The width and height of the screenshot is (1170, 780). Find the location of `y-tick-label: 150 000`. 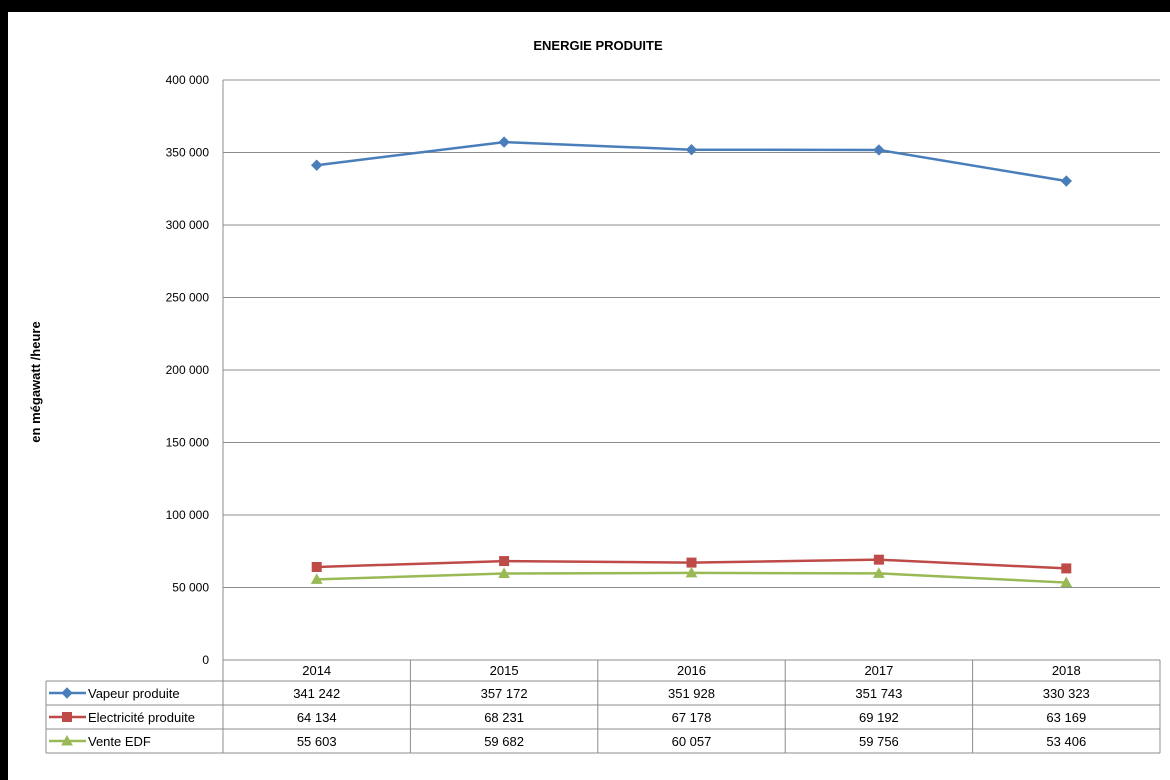

y-tick-label: 150 000 is located at coordinates (188, 443).